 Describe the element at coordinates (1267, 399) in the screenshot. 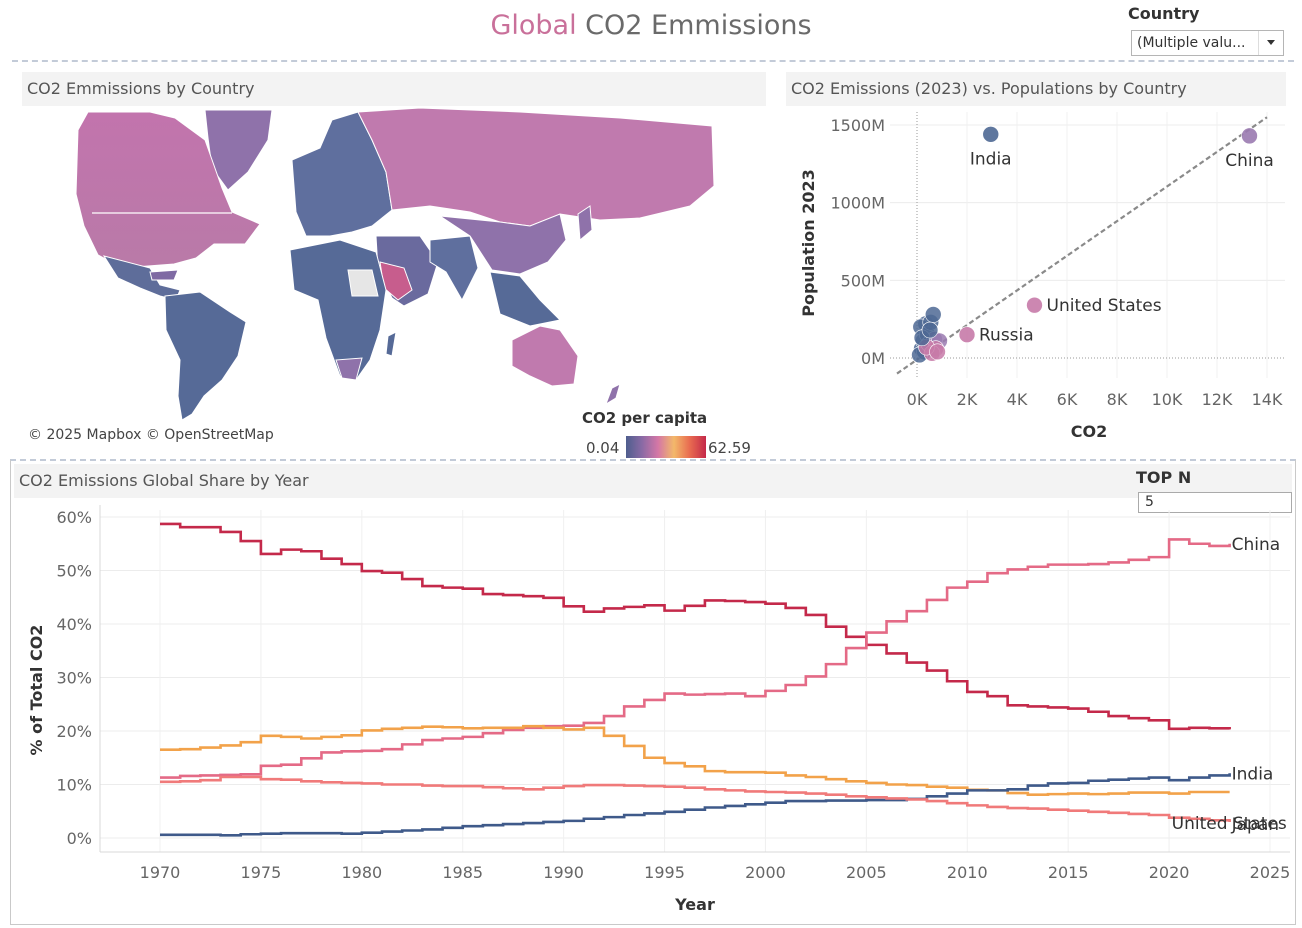

I see `scatter-xtick-label: 14K` at that location.